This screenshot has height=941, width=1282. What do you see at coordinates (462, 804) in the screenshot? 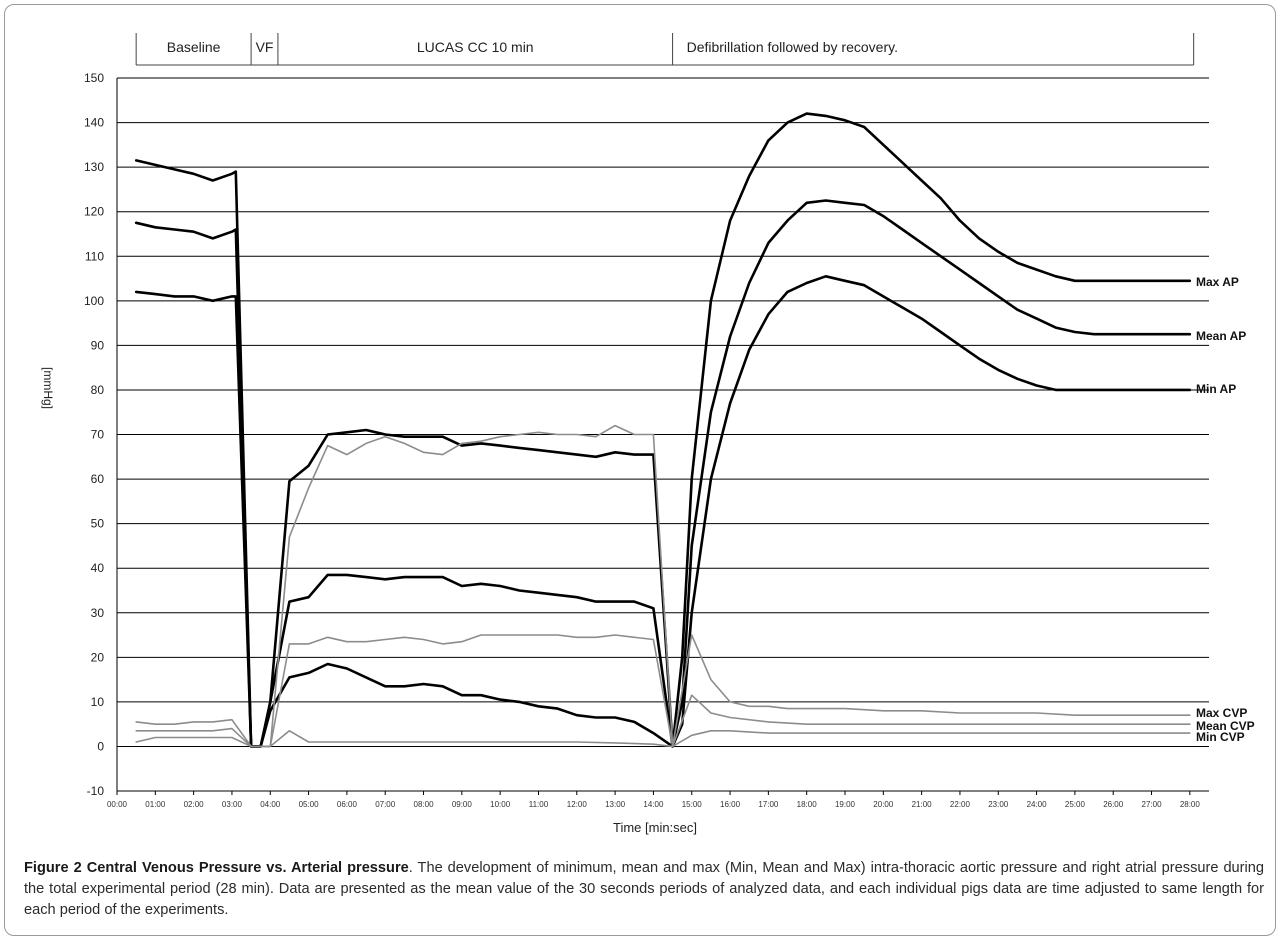
I see `x-tick-label: 09:00` at bounding box center [462, 804].